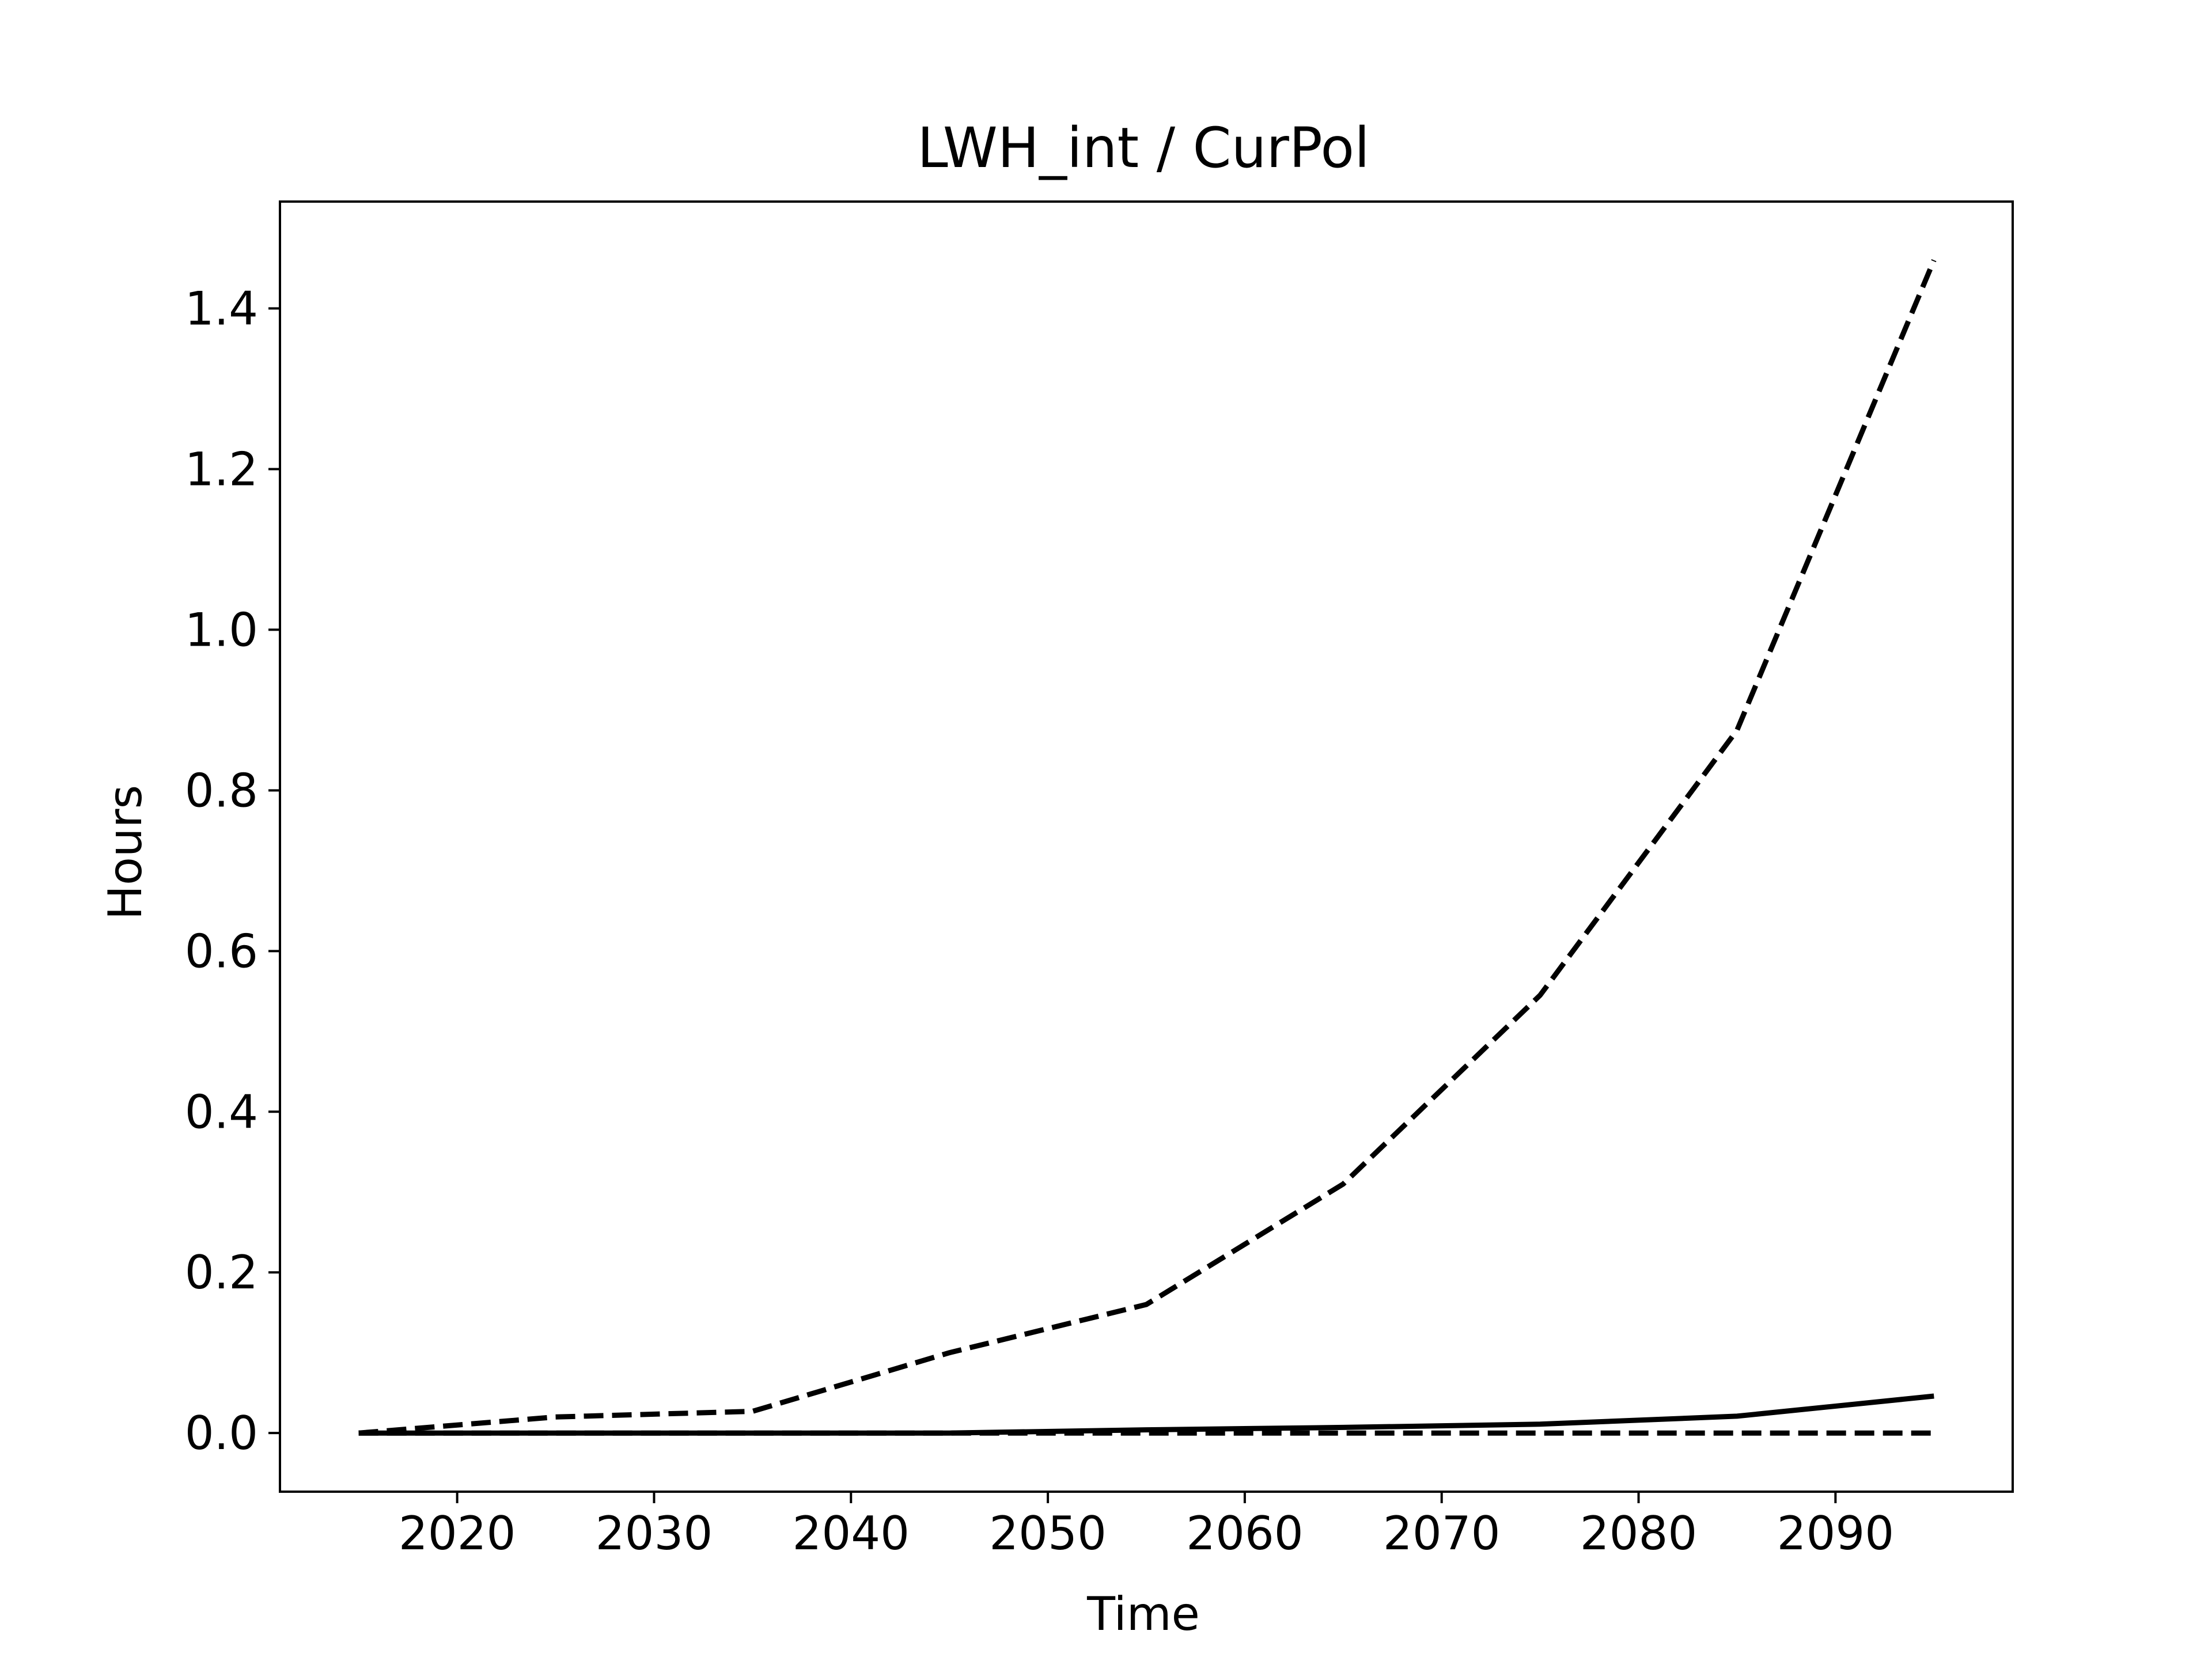  I want to click on x-tick-label: 2060, so click(1245, 1533).